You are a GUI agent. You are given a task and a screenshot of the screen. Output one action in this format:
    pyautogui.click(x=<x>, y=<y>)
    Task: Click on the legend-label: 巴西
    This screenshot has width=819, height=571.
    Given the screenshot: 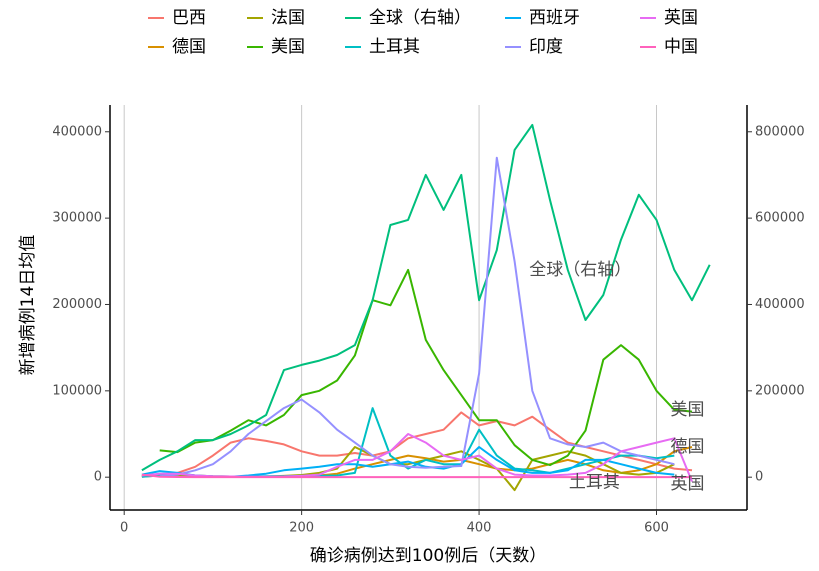 What is the action you would take?
    pyautogui.click(x=189, y=18)
    